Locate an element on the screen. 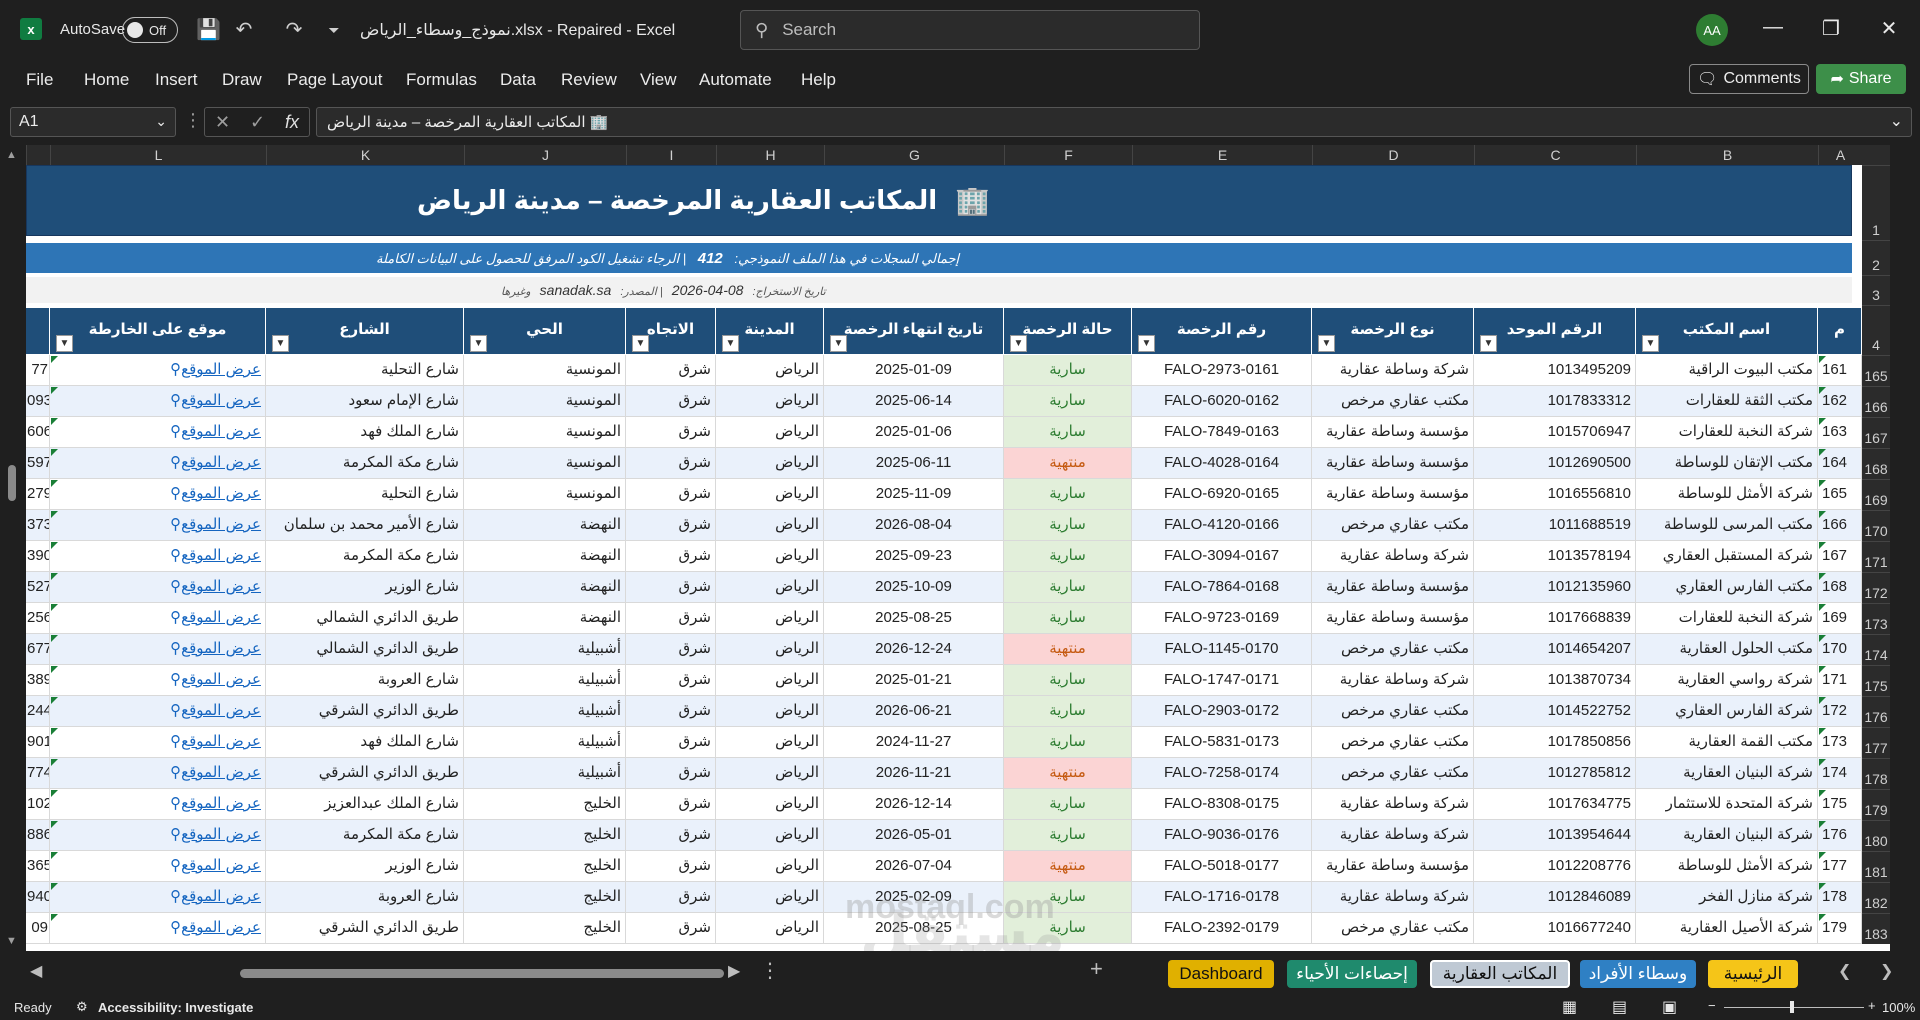  table-cell-uid: 1012785812 is located at coordinates (1555, 773).